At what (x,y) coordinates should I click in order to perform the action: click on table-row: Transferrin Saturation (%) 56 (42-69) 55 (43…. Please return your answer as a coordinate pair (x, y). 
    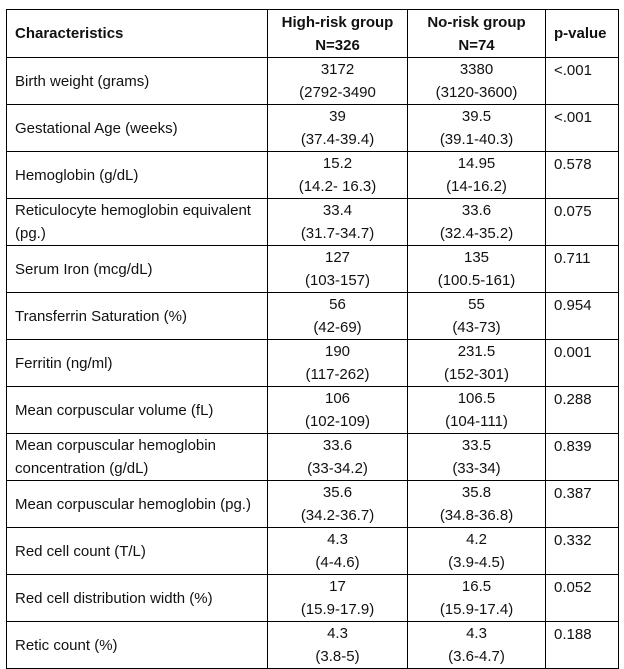
    Looking at the image, I should click on (312, 316).